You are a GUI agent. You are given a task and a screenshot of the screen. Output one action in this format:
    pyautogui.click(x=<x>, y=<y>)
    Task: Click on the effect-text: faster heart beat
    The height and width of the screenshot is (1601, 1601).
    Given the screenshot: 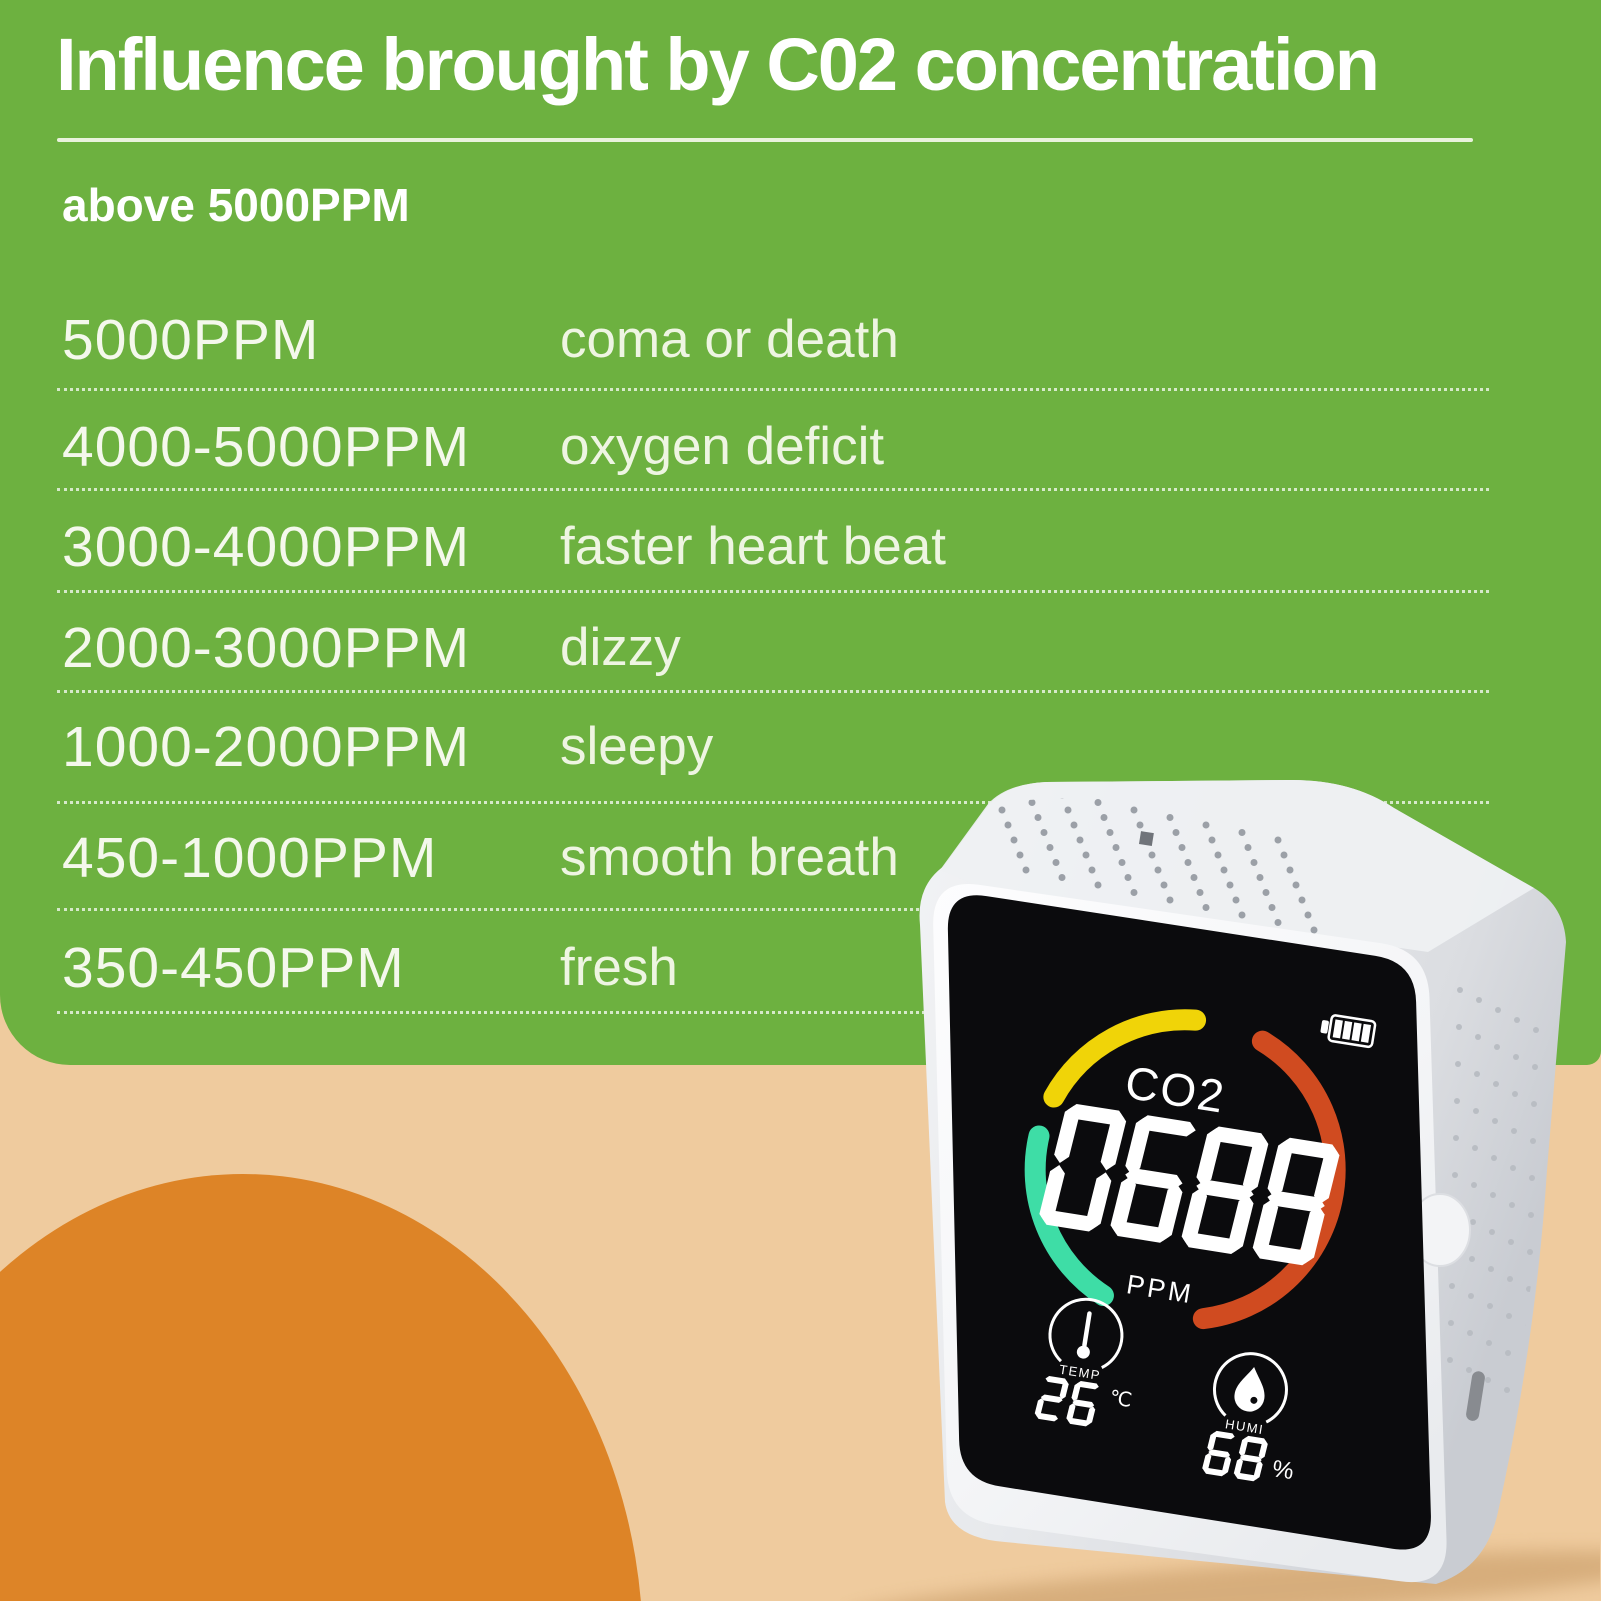 What is the action you would take?
    pyautogui.click(x=753, y=546)
    